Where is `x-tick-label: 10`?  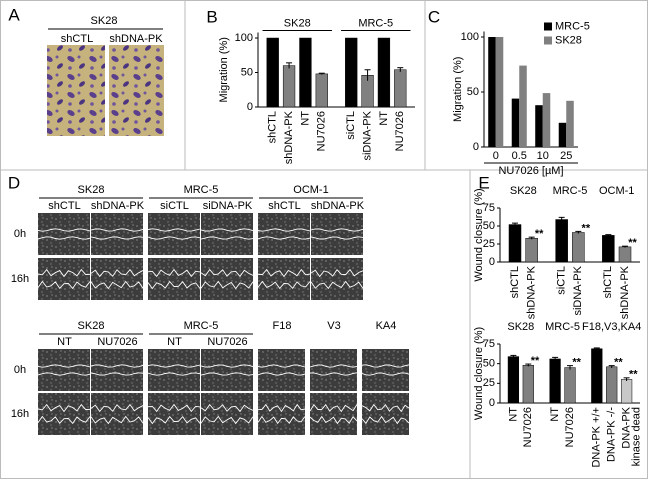 x-tick-label: 10 is located at coordinates (543, 156).